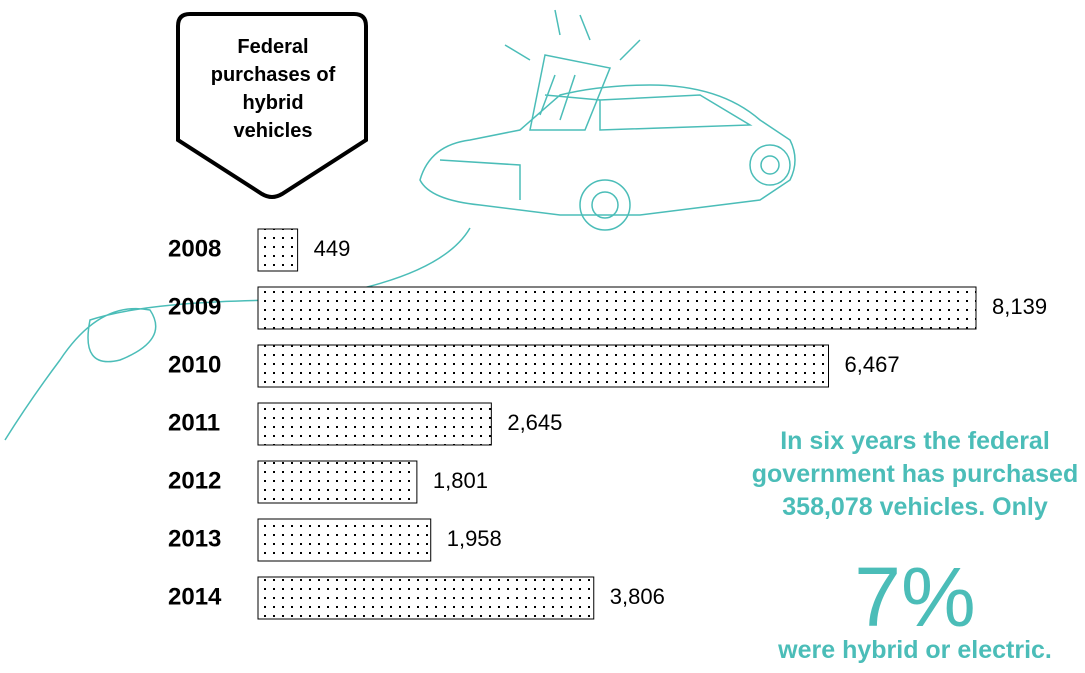 This screenshot has height=673, width=1085. I want to click on y-tick-label: 2011, so click(194, 422).